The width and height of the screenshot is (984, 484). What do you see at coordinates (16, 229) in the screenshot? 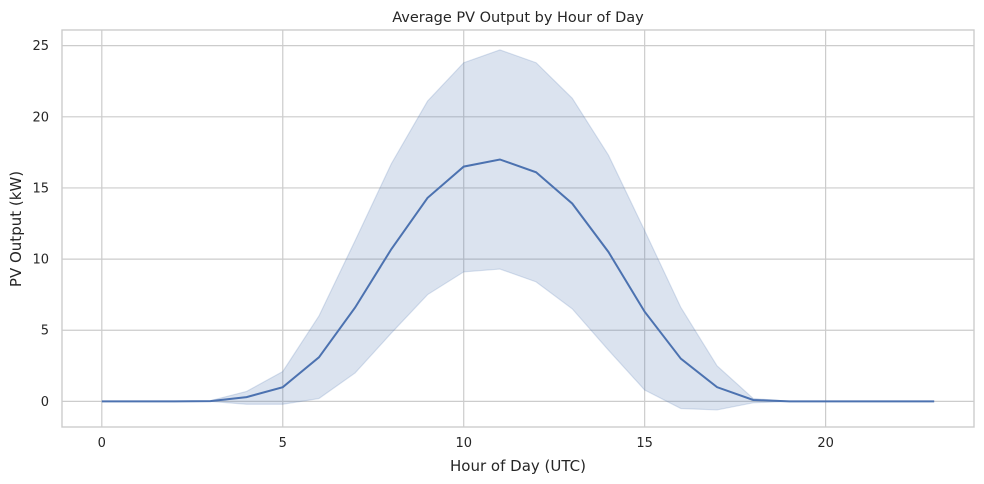
I see `y-axis-label: PV Output (kW)` at bounding box center [16, 229].